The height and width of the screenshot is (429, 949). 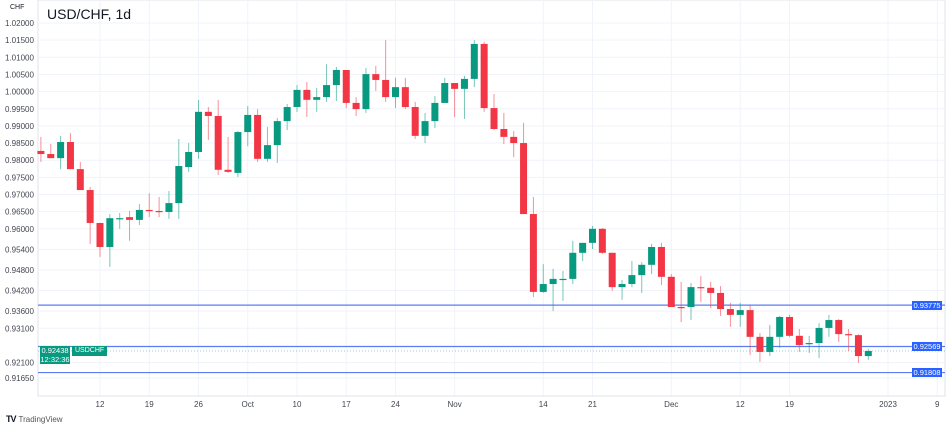 I want to click on y-tick-label: 1.02000, so click(x=19, y=23).